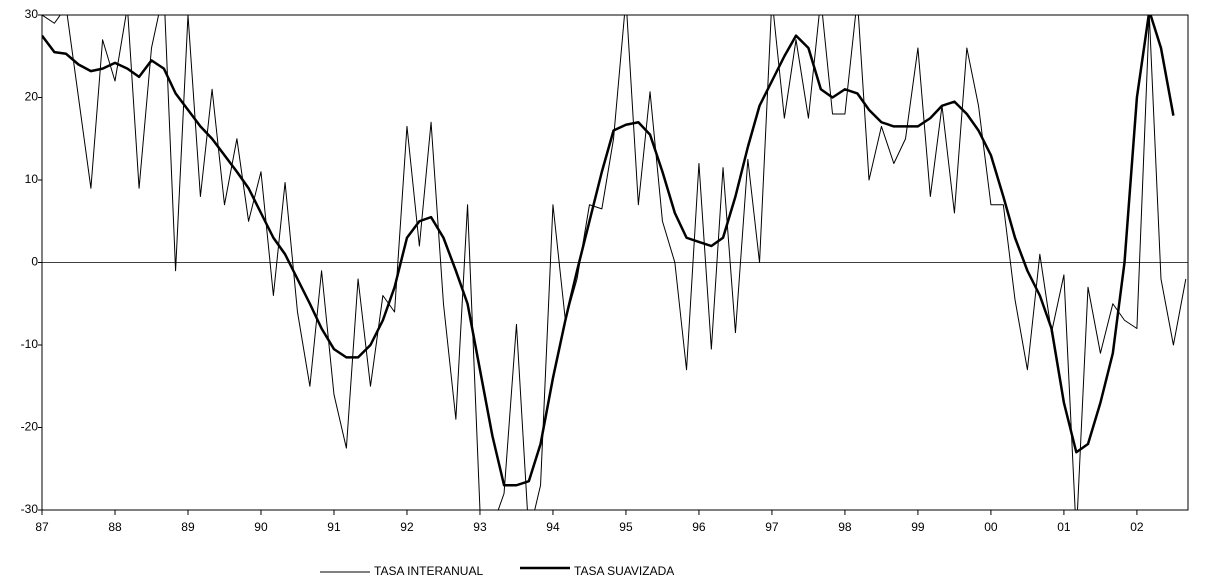 Image resolution: width=1208 pixels, height=582 pixels. What do you see at coordinates (553, 527) in the screenshot?
I see `x-tick-label: 94` at bounding box center [553, 527].